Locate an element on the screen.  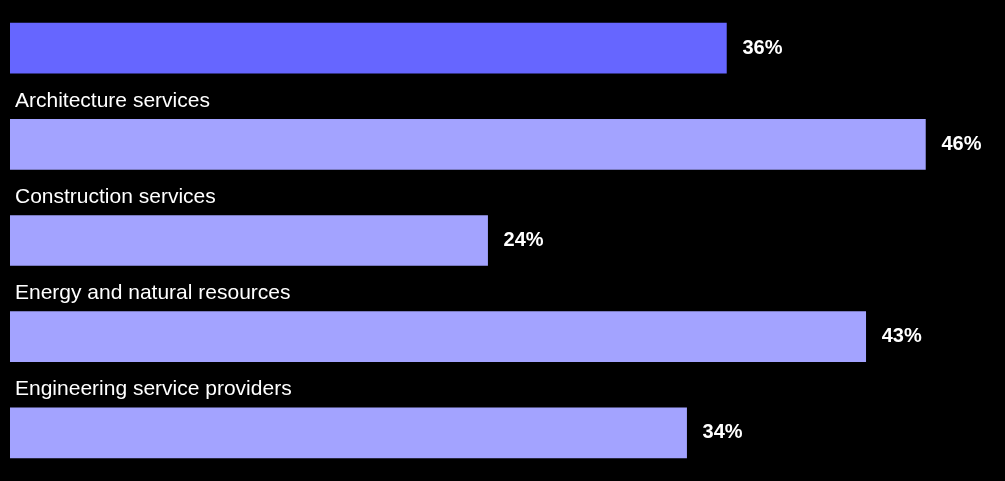
y-tick-label: Construction services is located at coordinates (115, 195).